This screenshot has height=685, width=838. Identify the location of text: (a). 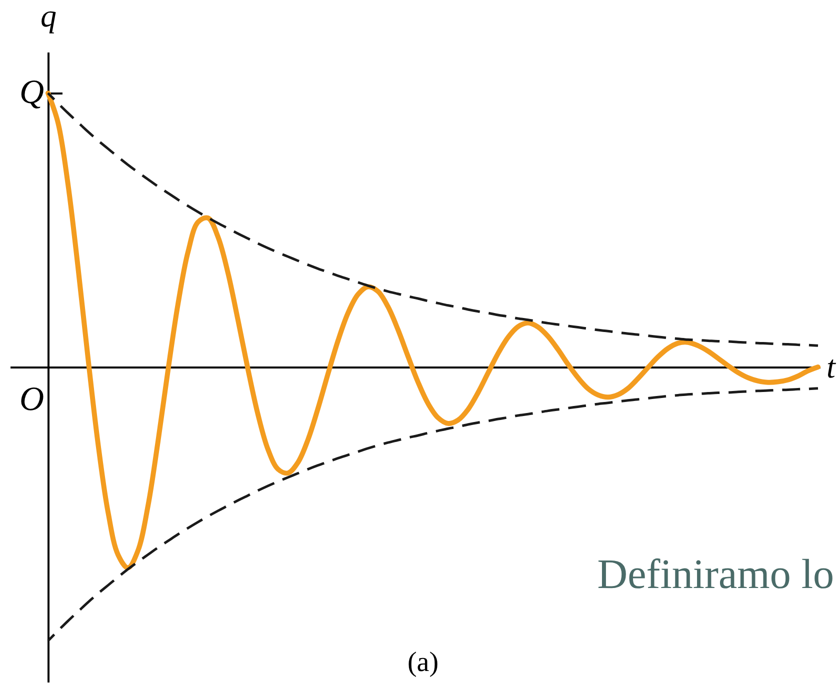
(423, 662).